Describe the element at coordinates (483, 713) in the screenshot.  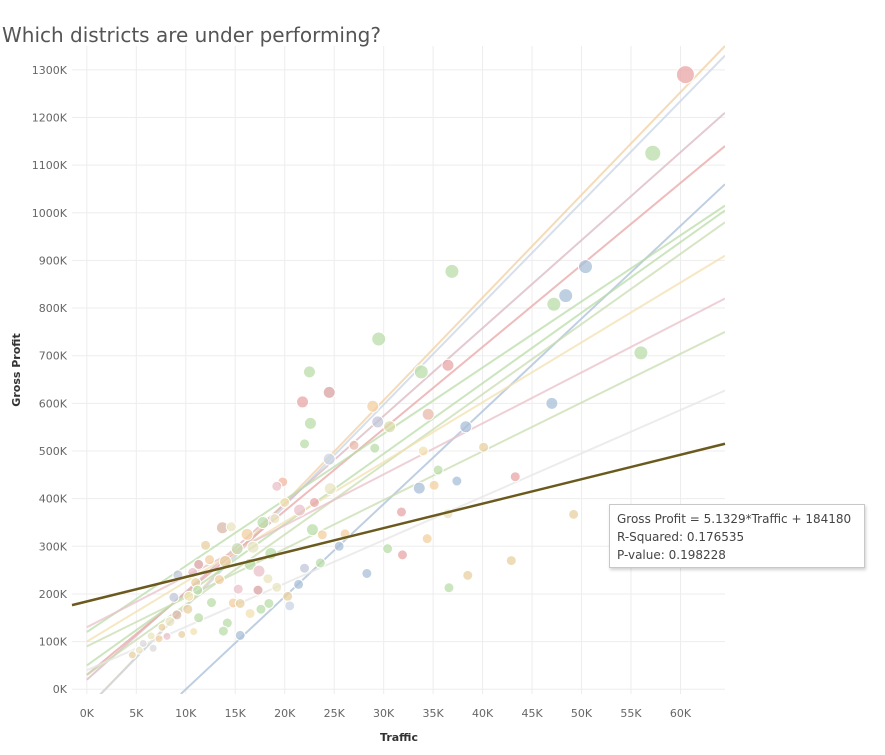
I see `x-tick-label: 40K` at that location.